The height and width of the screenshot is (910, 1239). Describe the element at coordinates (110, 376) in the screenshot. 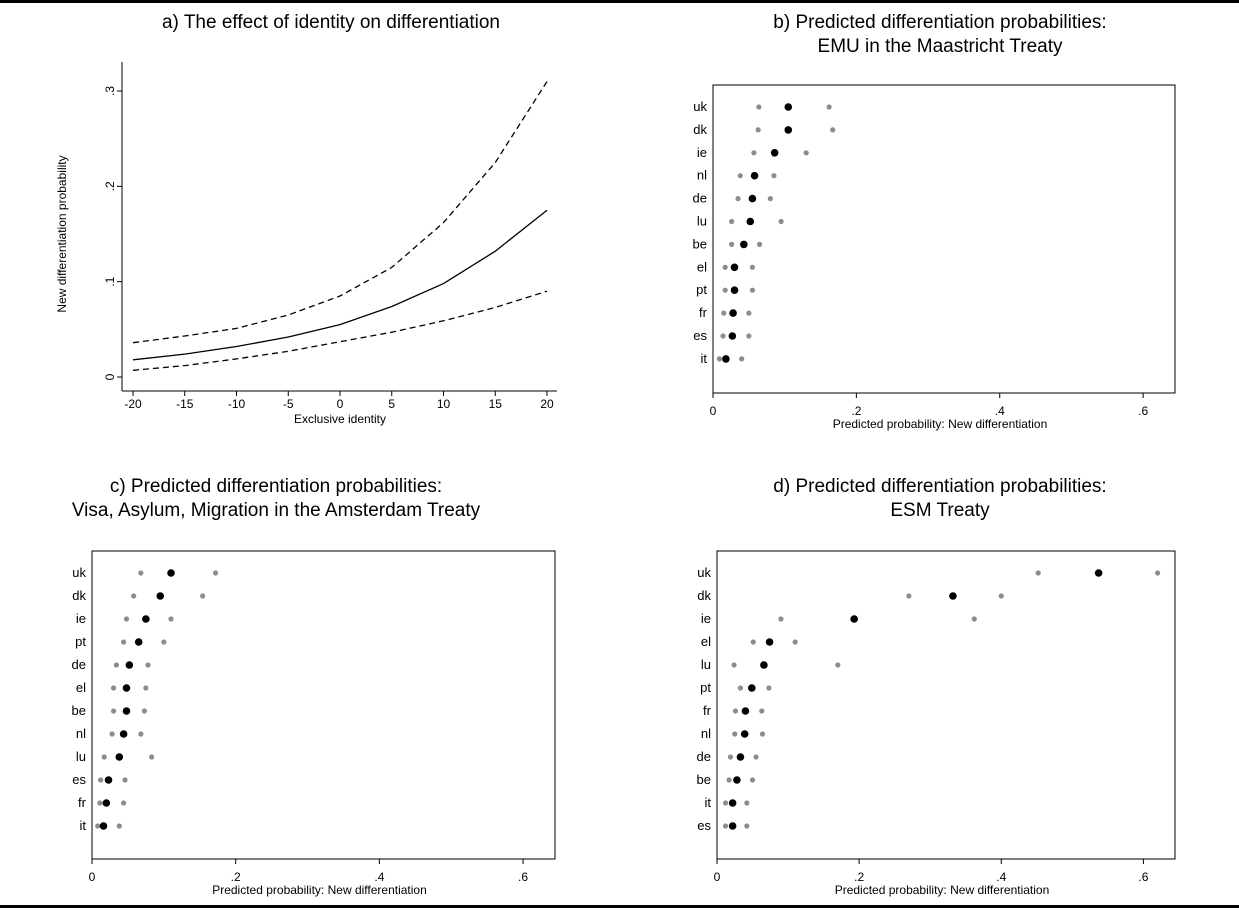

I see `chart-a-y-tick-label: 0` at that location.